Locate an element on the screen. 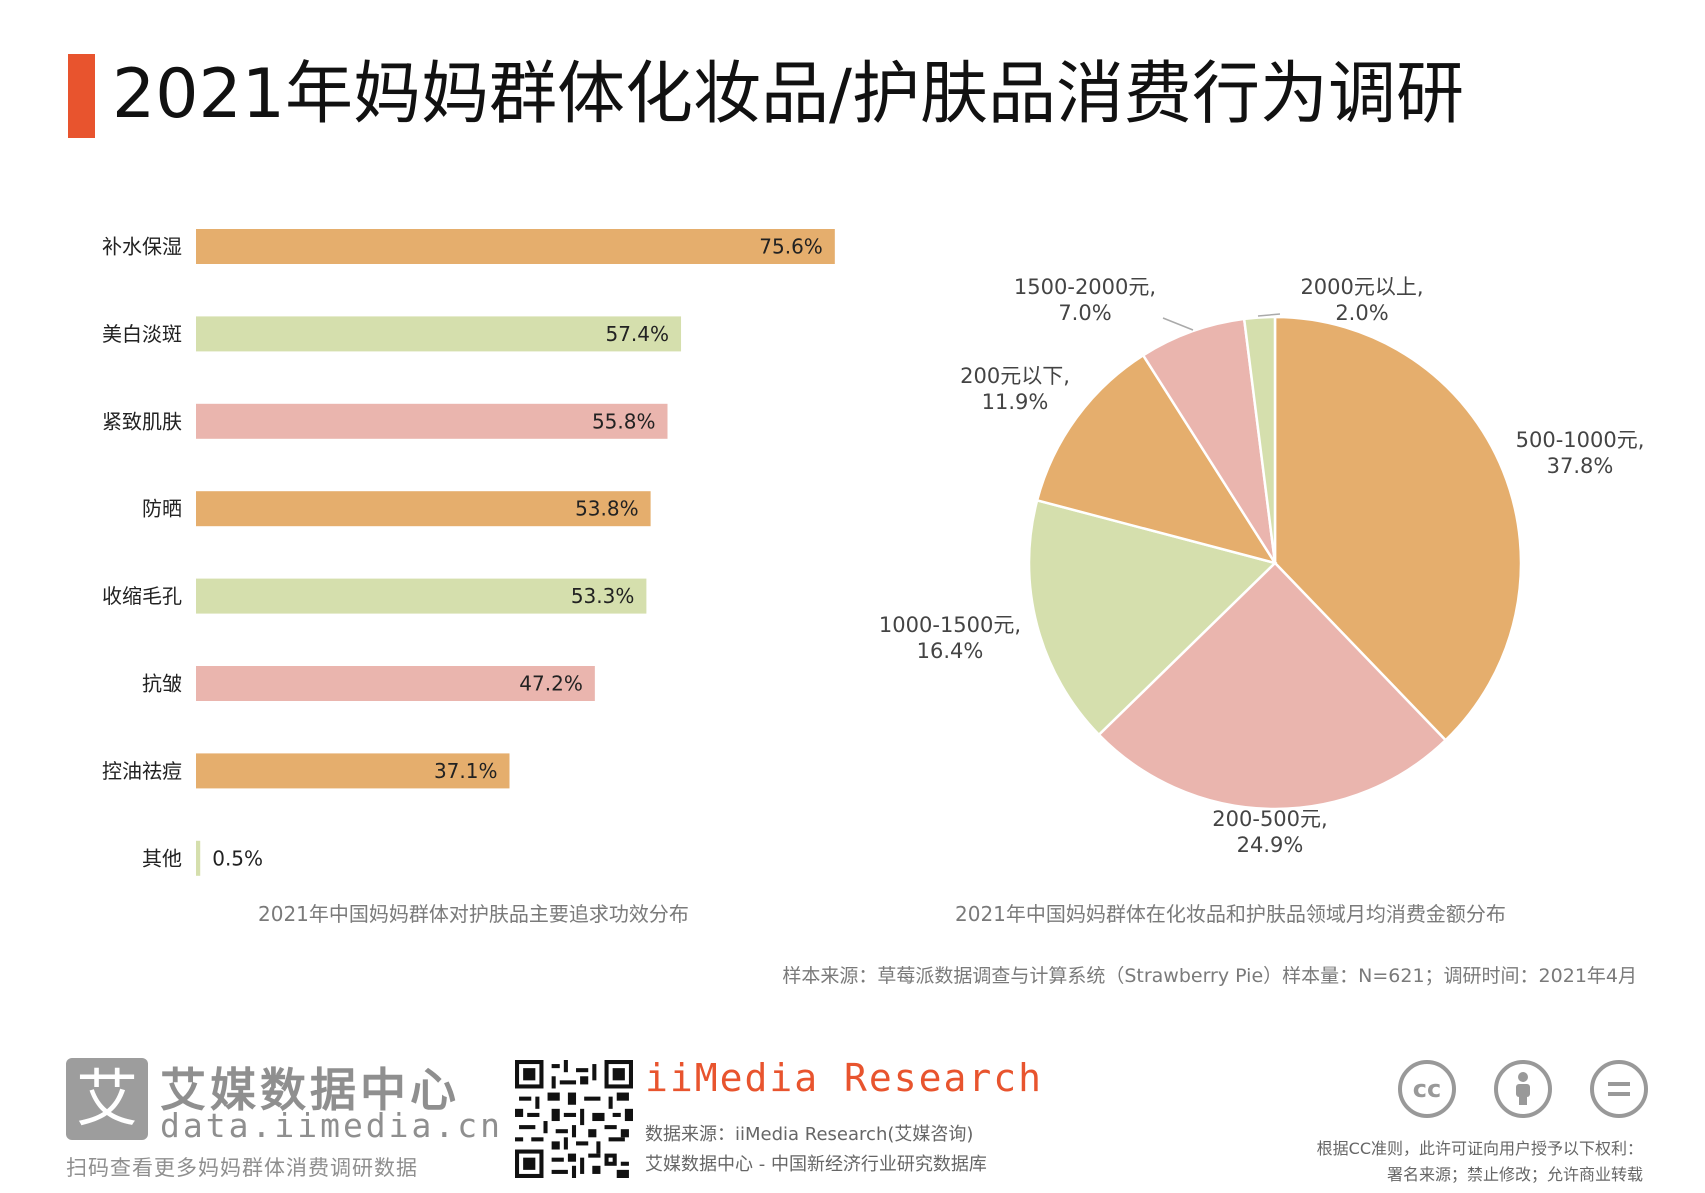 This screenshot has width=1705, height=1193. bar-category-label: 美白淡斑 is located at coordinates (142, 334).